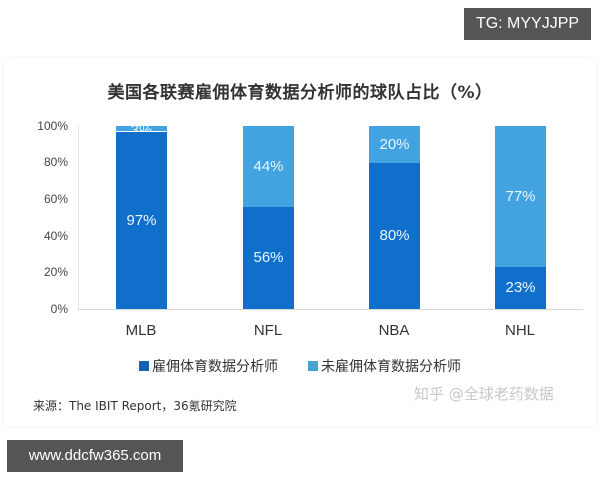 The height and width of the screenshot is (480, 600). What do you see at coordinates (394, 235) in the screenshot?
I see `bar-nba-hired: 80%` at bounding box center [394, 235].